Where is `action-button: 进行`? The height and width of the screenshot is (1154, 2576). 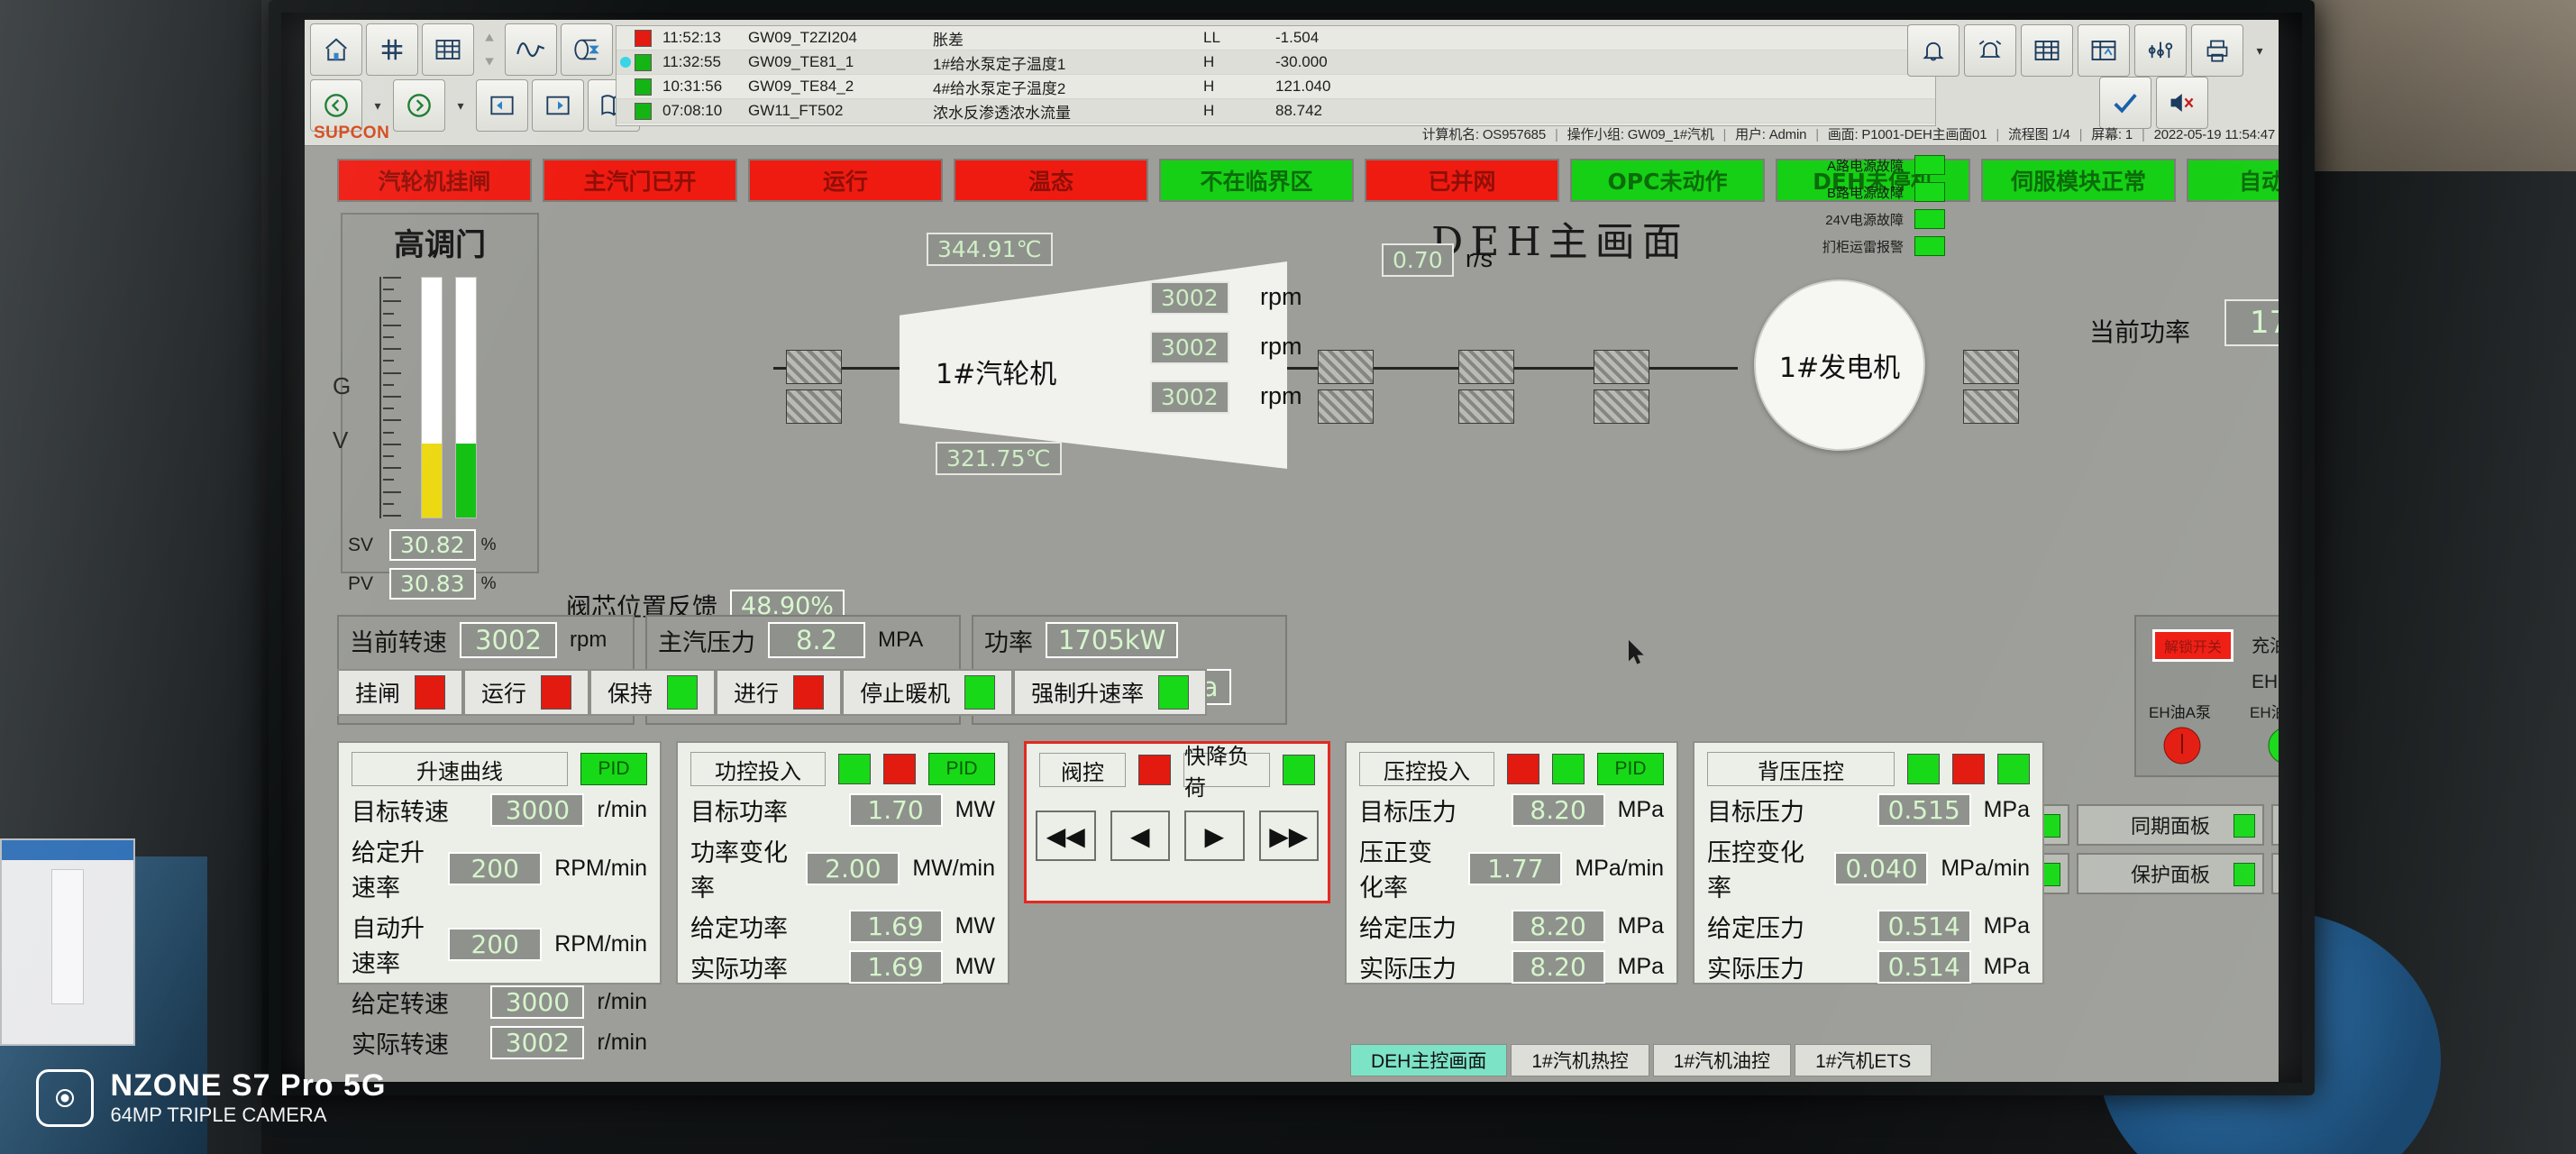
action-button: 进行 is located at coordinates (779, 692).